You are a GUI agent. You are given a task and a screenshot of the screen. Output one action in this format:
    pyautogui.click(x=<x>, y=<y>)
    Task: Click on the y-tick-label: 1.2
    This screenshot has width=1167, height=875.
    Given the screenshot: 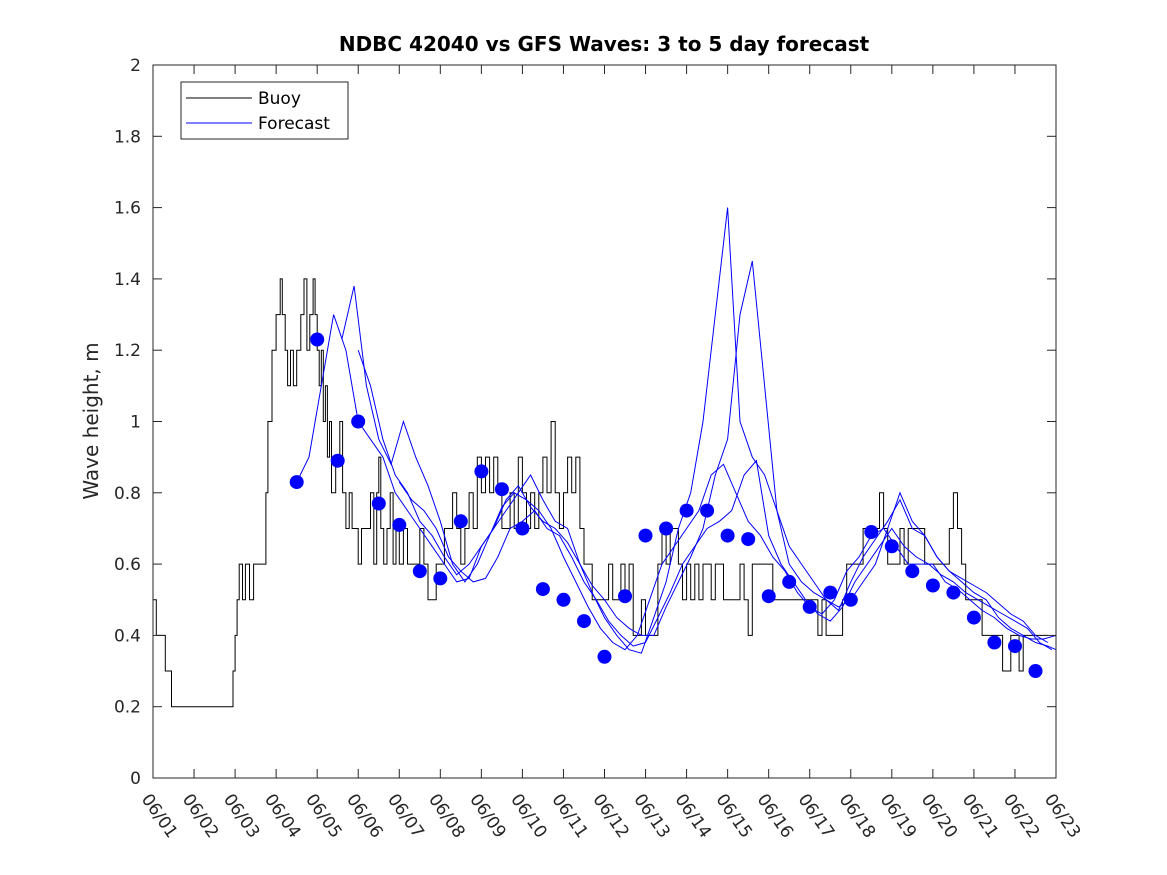 What is the action you would take?
    pyautogui.click(x=127, y=351)
    